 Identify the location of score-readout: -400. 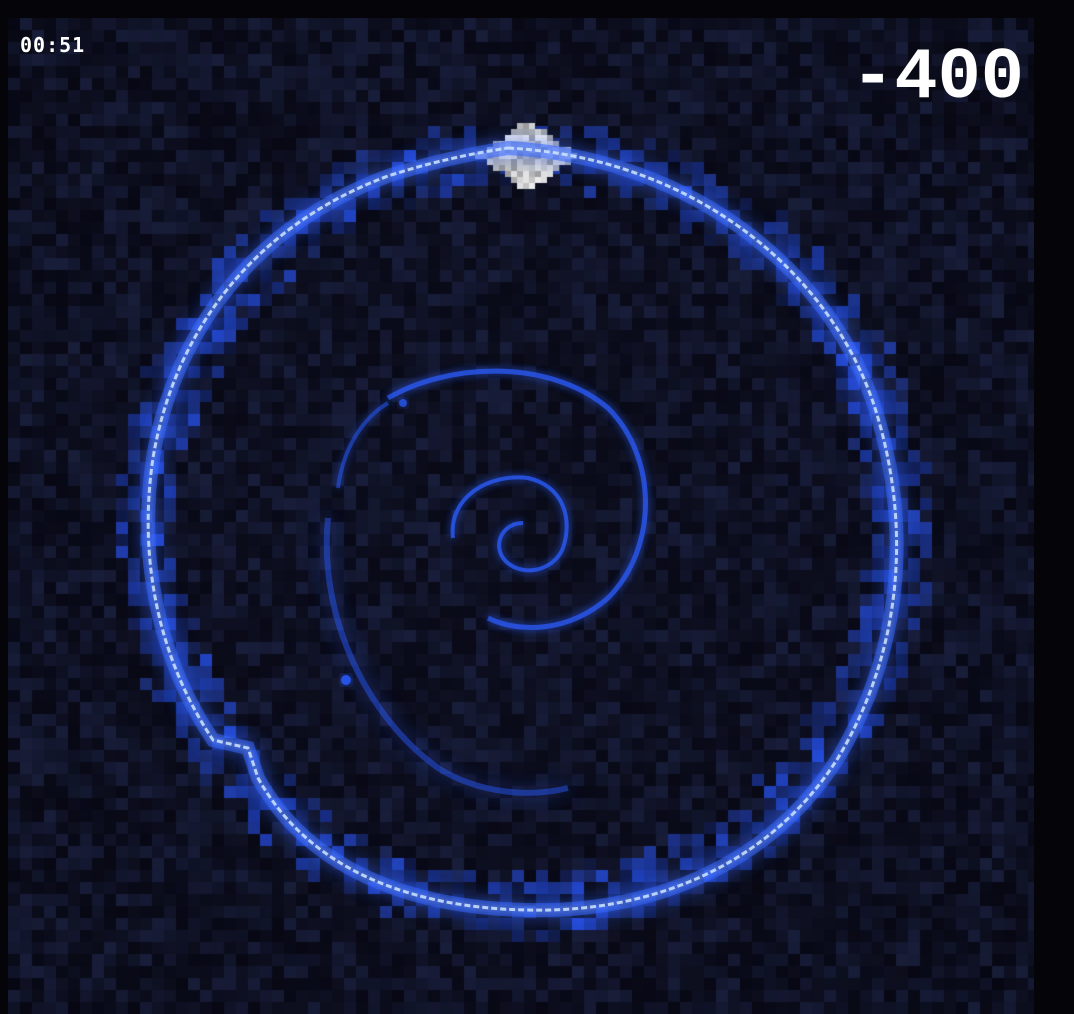
(937, 78).